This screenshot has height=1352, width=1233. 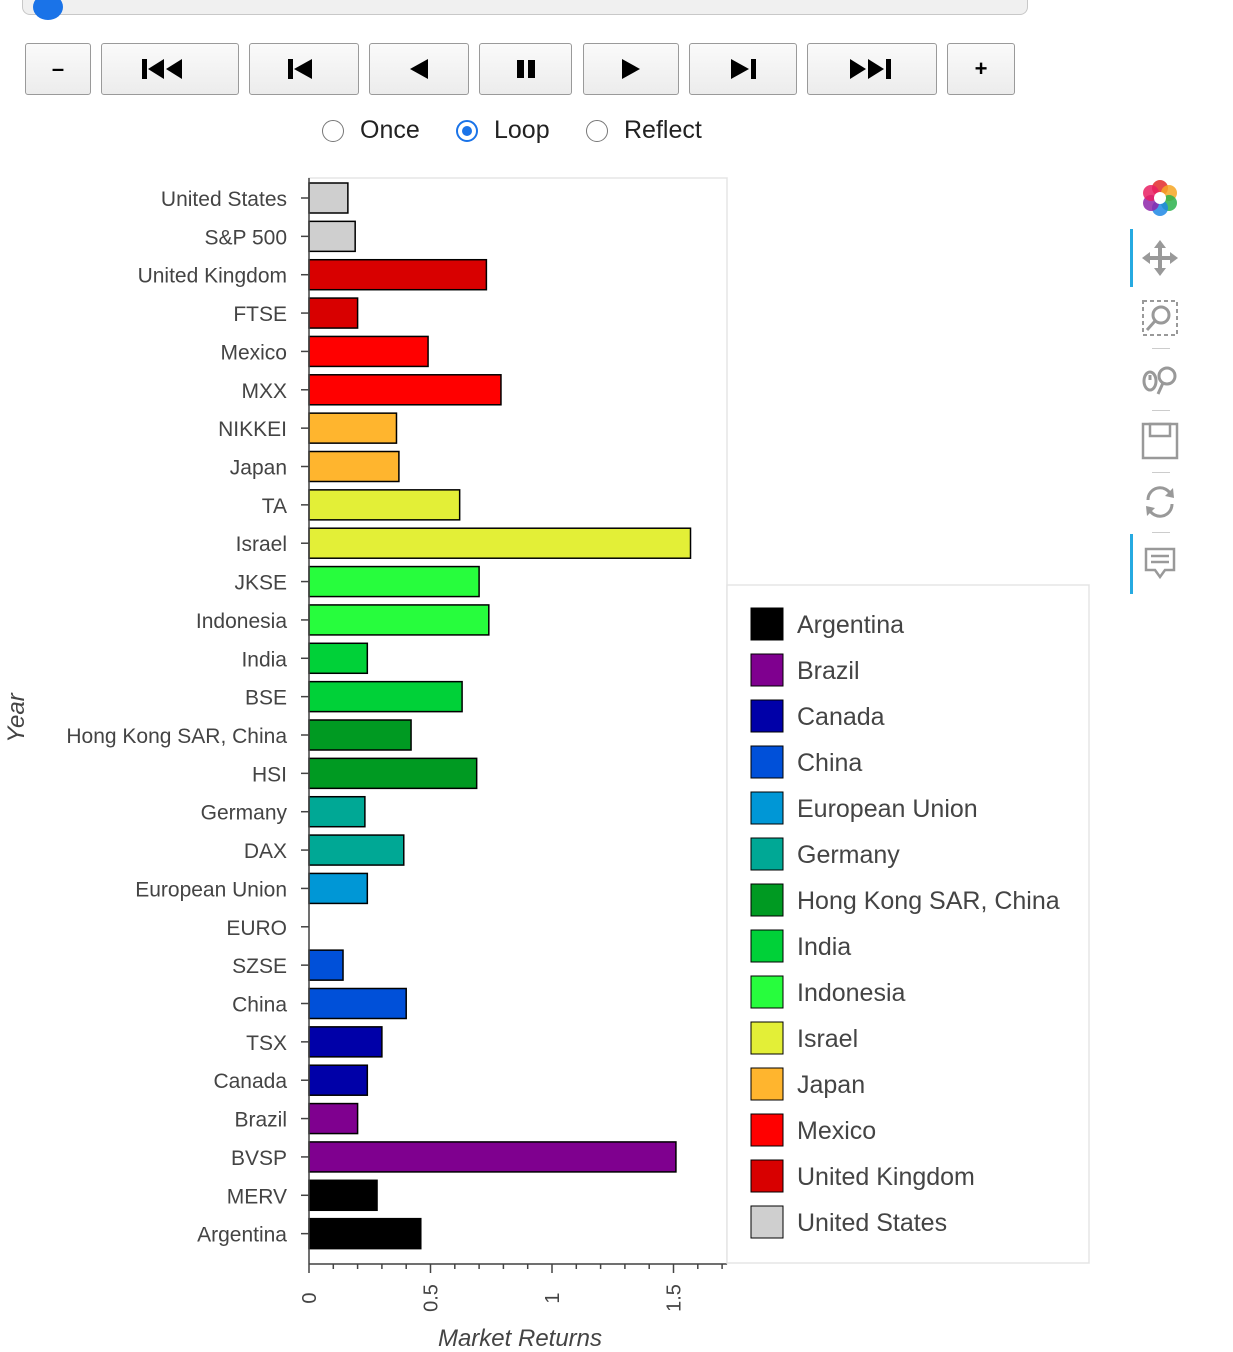 What do you see at coordinates (644, 130) in the screenshot?
I see `radio-reflect: Reflect` at bounding box center [644, 130].